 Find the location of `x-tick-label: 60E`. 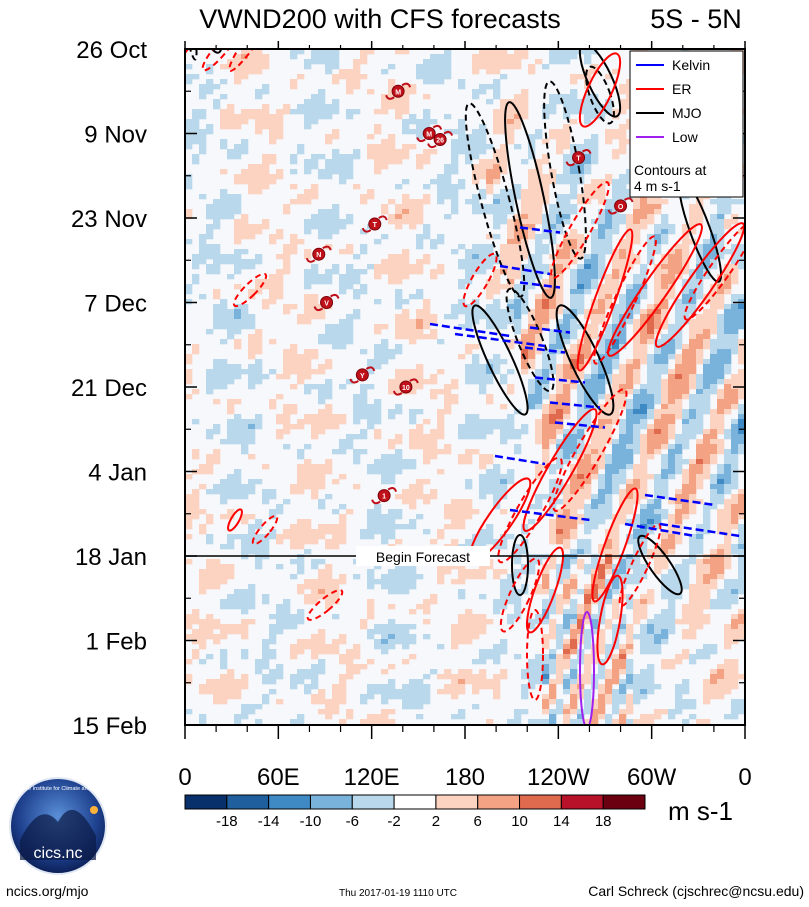

x-tick-label: 60E is located at coordinates (278, 777).